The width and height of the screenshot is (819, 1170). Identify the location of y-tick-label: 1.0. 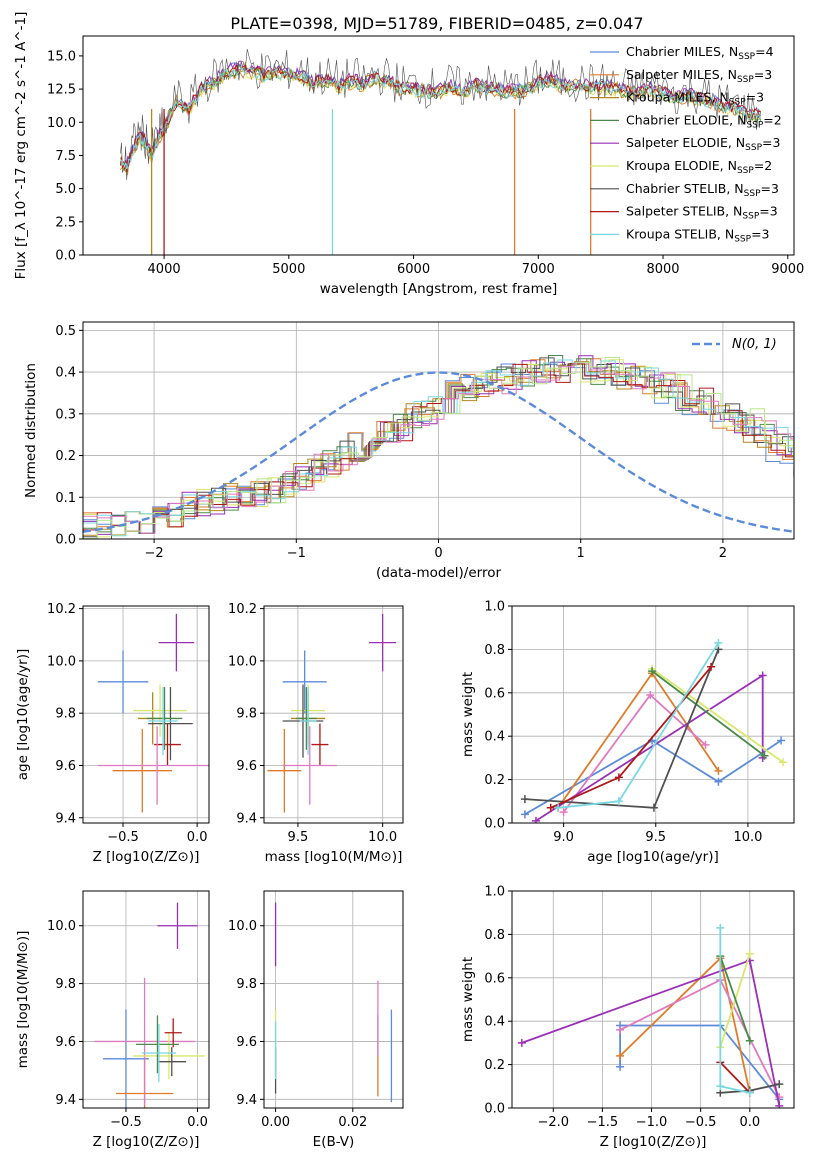
(494, 607).